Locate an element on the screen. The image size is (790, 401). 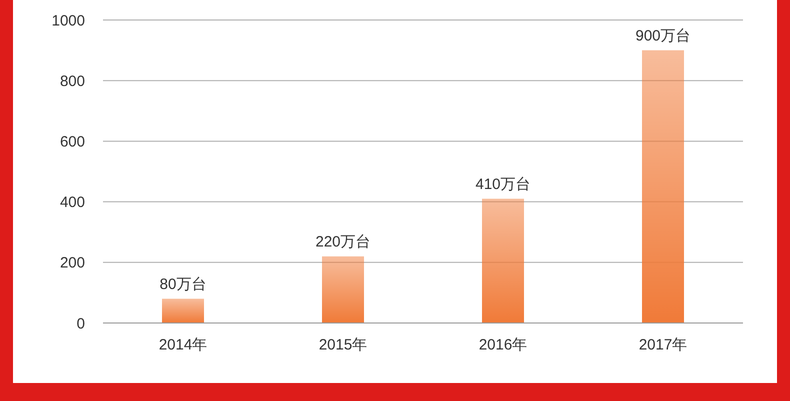
y-tick-label: 600 is located at coordinates (72, 142).